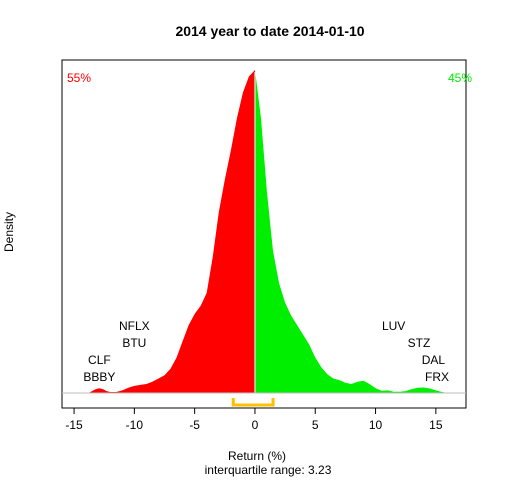 The width and height of the screenshot is (512, 480). I want to click on x-tick-label: -5, so click(194, 425).